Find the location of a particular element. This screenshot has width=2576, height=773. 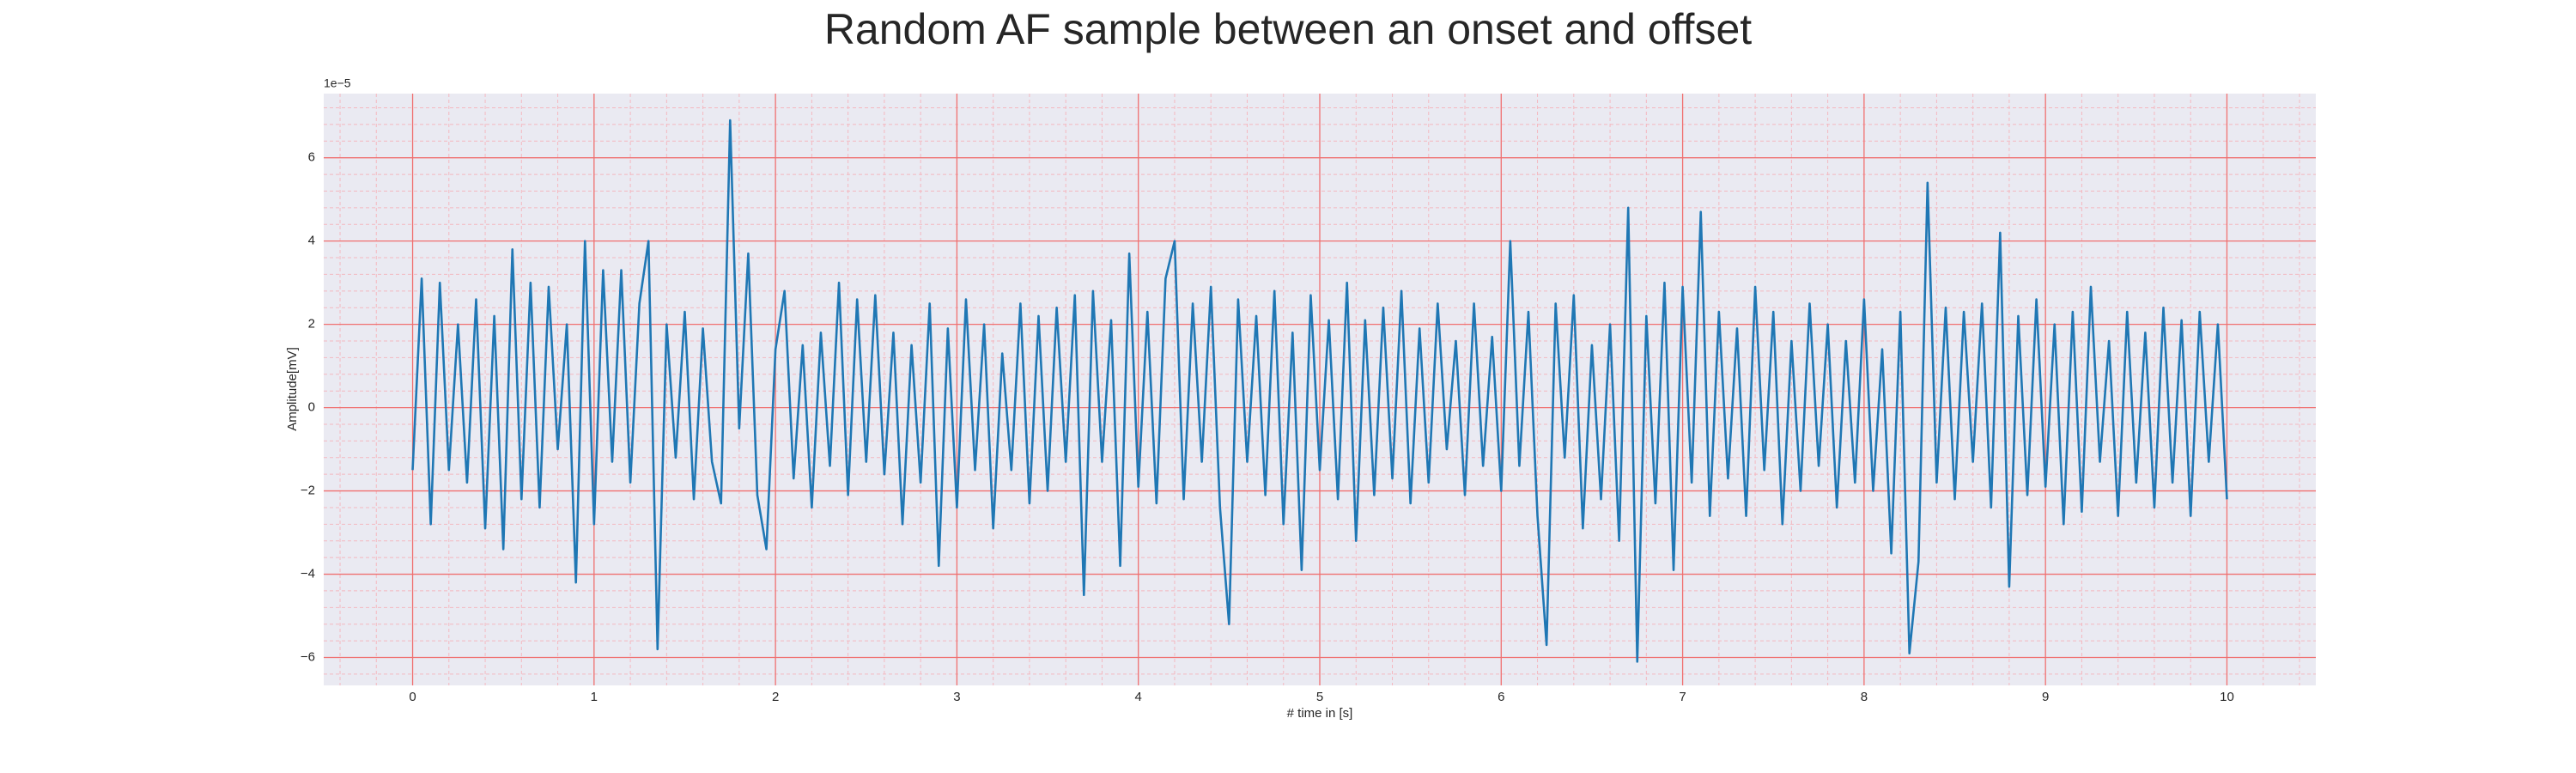

x-tick-label: 4 is located at coordinates (1138, 697).